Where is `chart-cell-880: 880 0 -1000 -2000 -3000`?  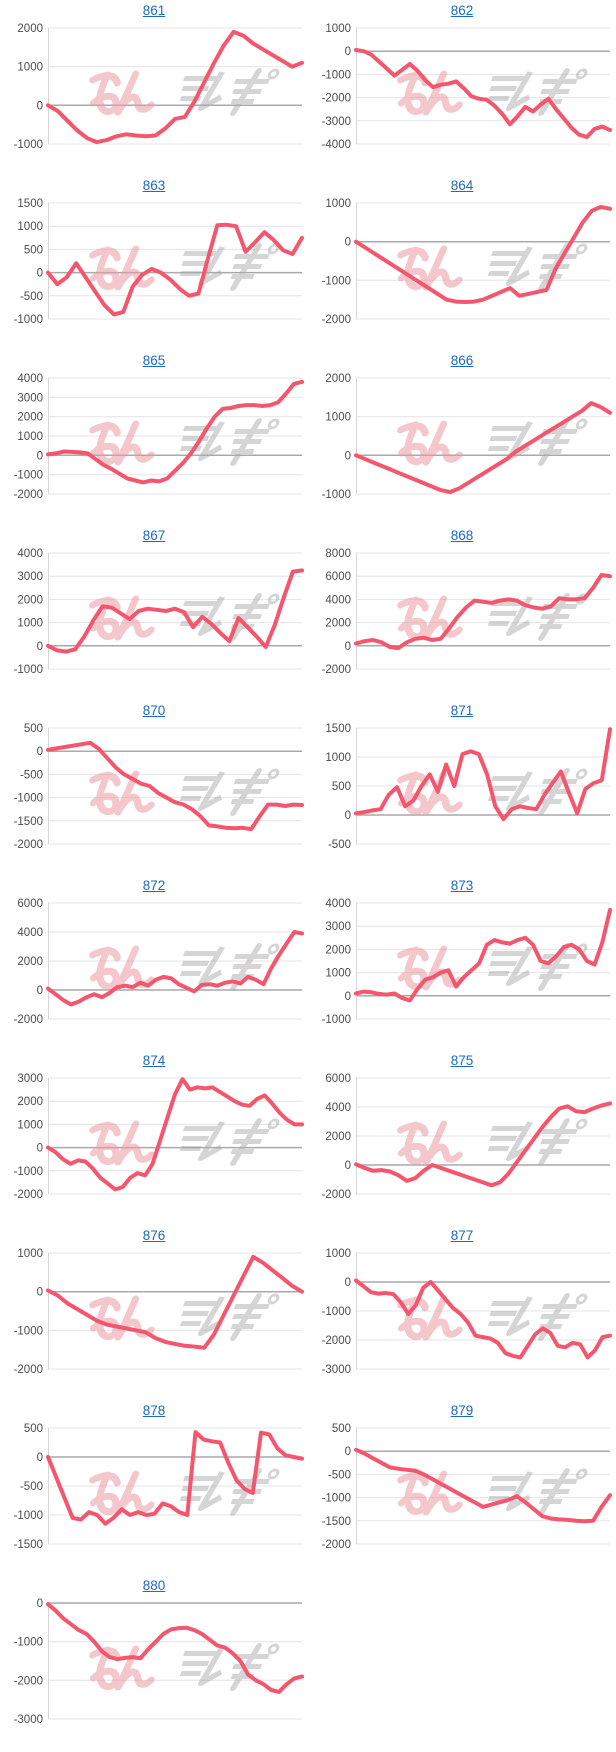 chart-cell-880: 880 0 -1000 -2000 -3000 is located at coordinates (154, 1662).